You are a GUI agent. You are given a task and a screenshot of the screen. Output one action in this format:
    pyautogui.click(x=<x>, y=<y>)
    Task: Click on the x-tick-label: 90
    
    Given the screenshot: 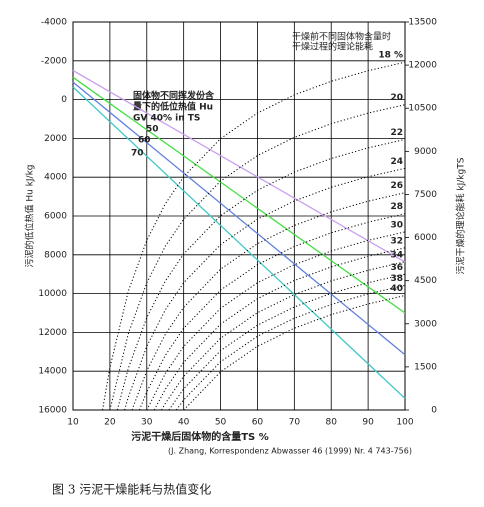 What is the action you would take?
    pyautogui.click(x=368, y=423)
    